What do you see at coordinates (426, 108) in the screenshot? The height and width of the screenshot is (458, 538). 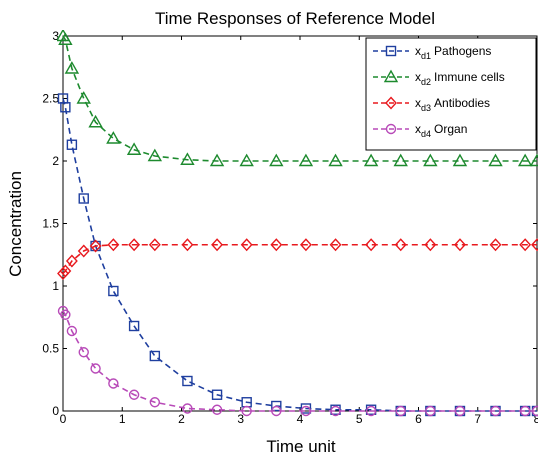 I see `legend-subscript: d3` at bounding box center [426, 108].